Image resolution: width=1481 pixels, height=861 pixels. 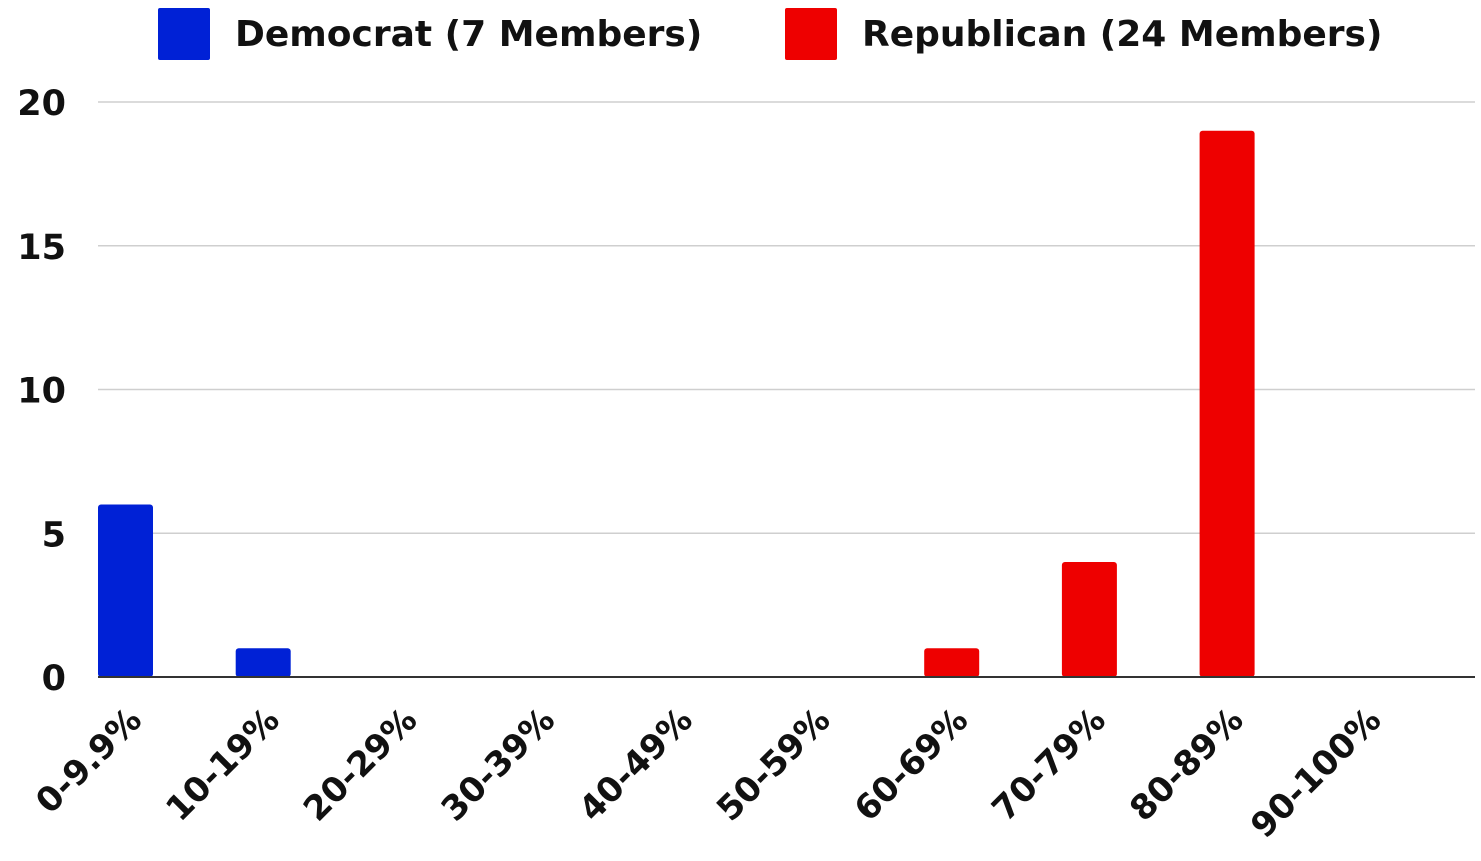 What do you see at coordinates (222, 764) in the screenshot?
I see `x-tick-label: 10-19%` at bounding box center [222, 764].